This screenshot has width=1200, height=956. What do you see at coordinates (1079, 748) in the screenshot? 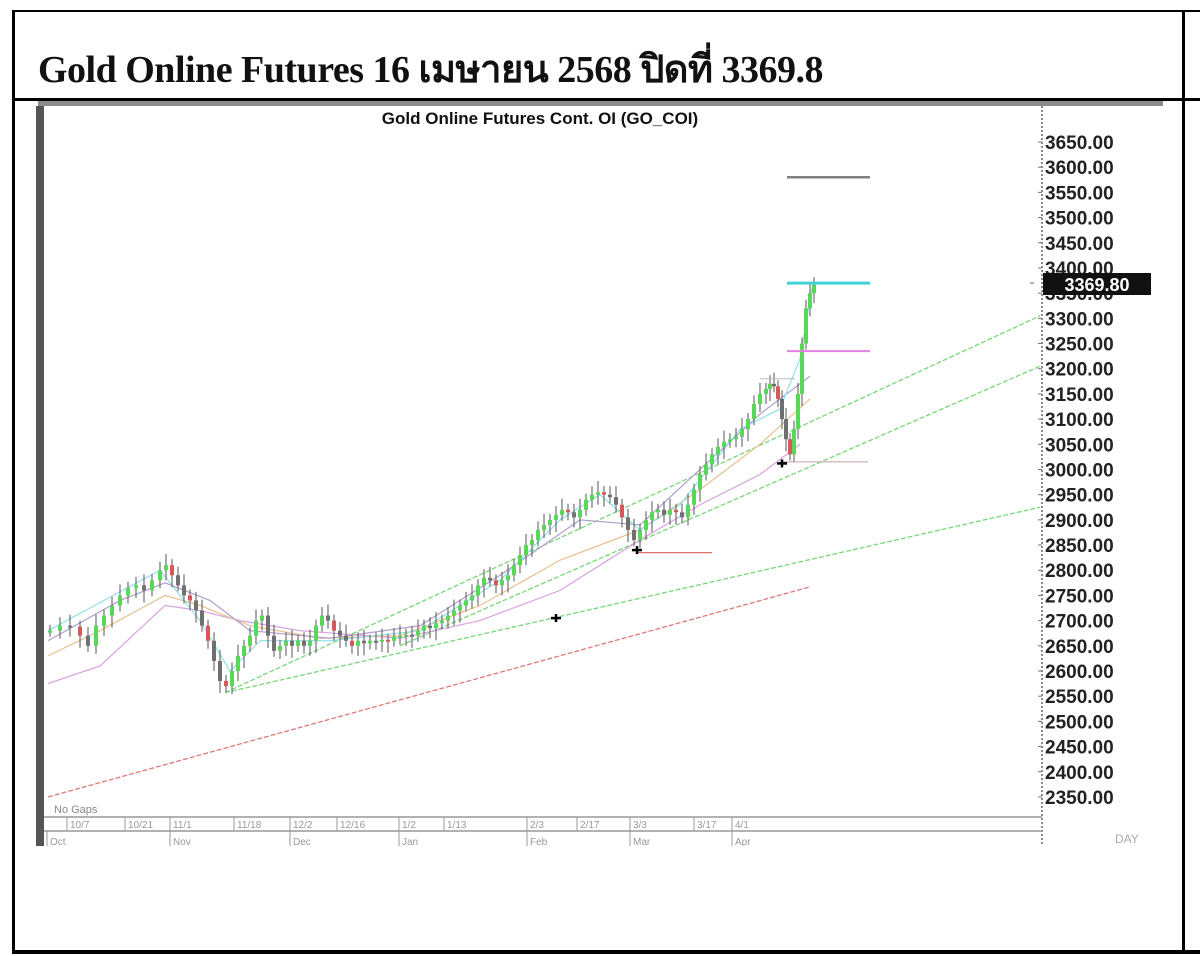
I see `y-tick-label: 2450.00` at bounding box center [1079, 748].